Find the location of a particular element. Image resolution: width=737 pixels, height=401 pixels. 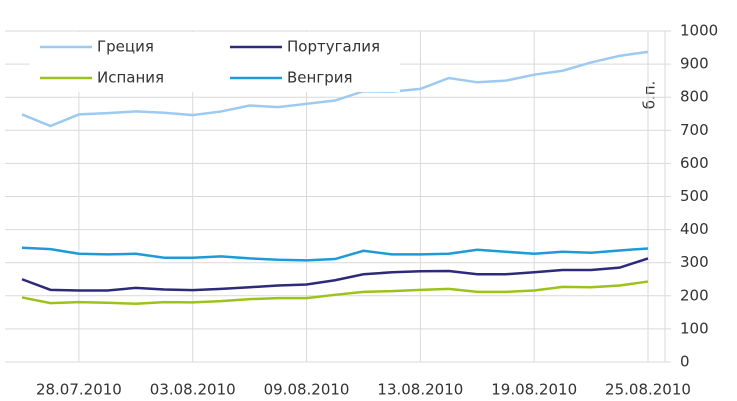

x-tick-label: 03.08.2010 is located at coordinates (193, 390).